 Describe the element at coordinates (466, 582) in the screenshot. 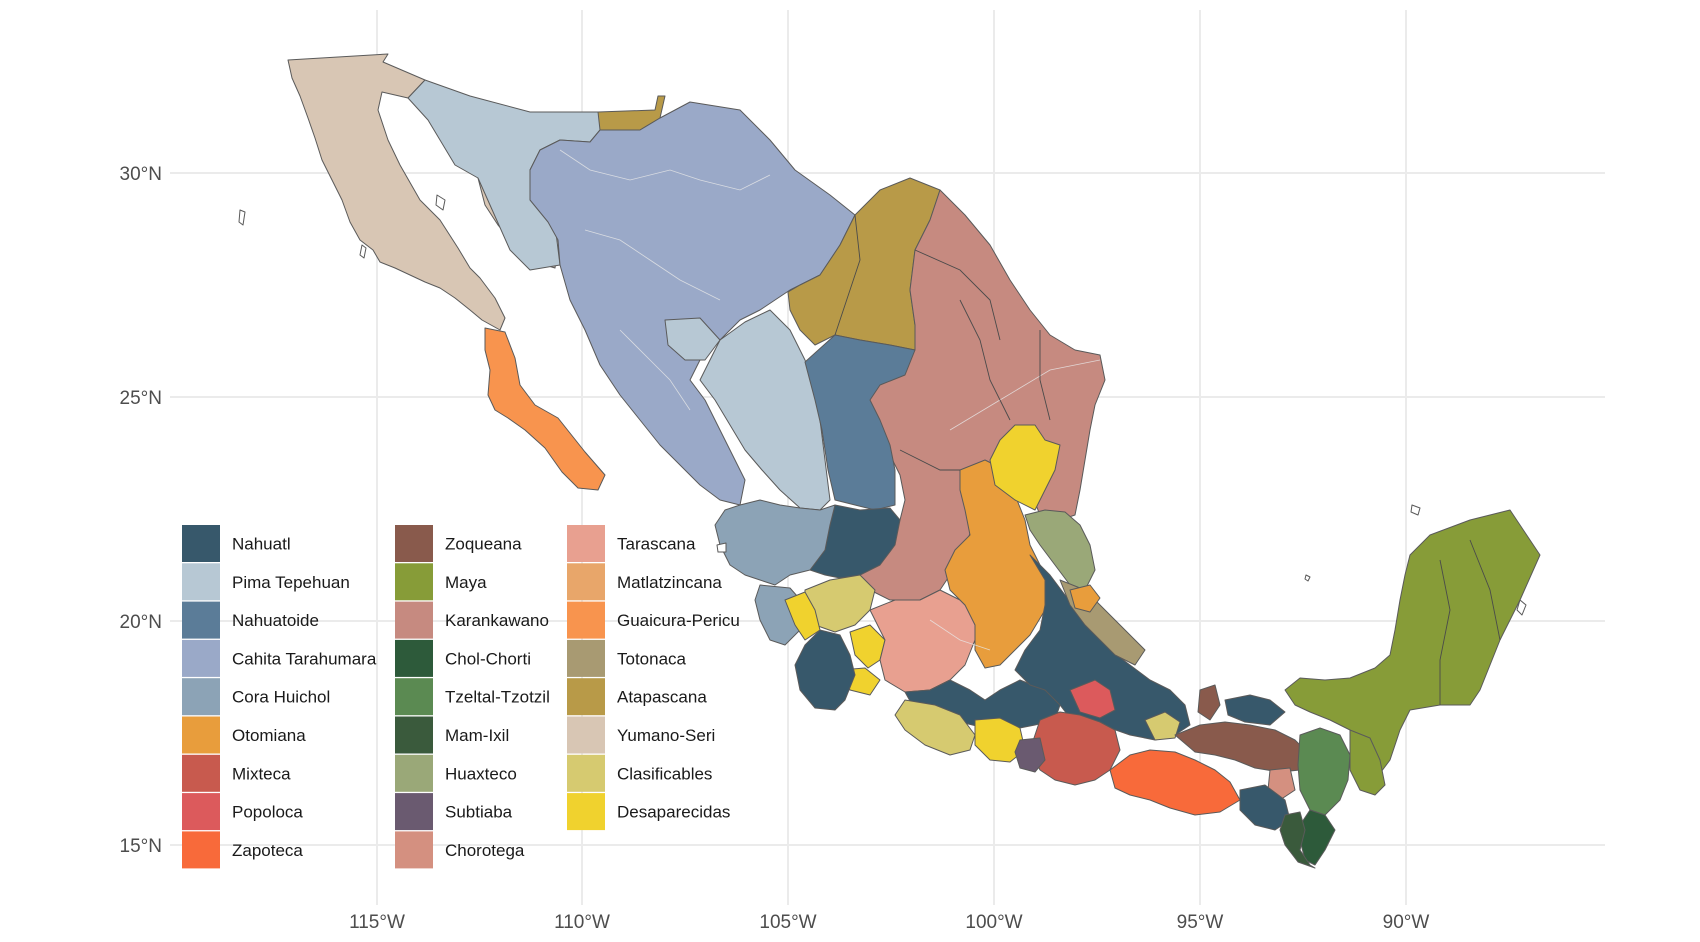

I see `legend-label-maya: Maya` at that location.